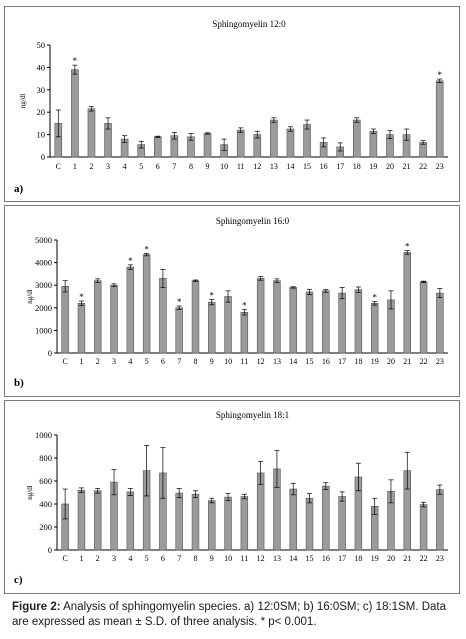 The height and width of the screenshot is (639, 466). I want to click on y-tick-label: 600, so click(45, 481).